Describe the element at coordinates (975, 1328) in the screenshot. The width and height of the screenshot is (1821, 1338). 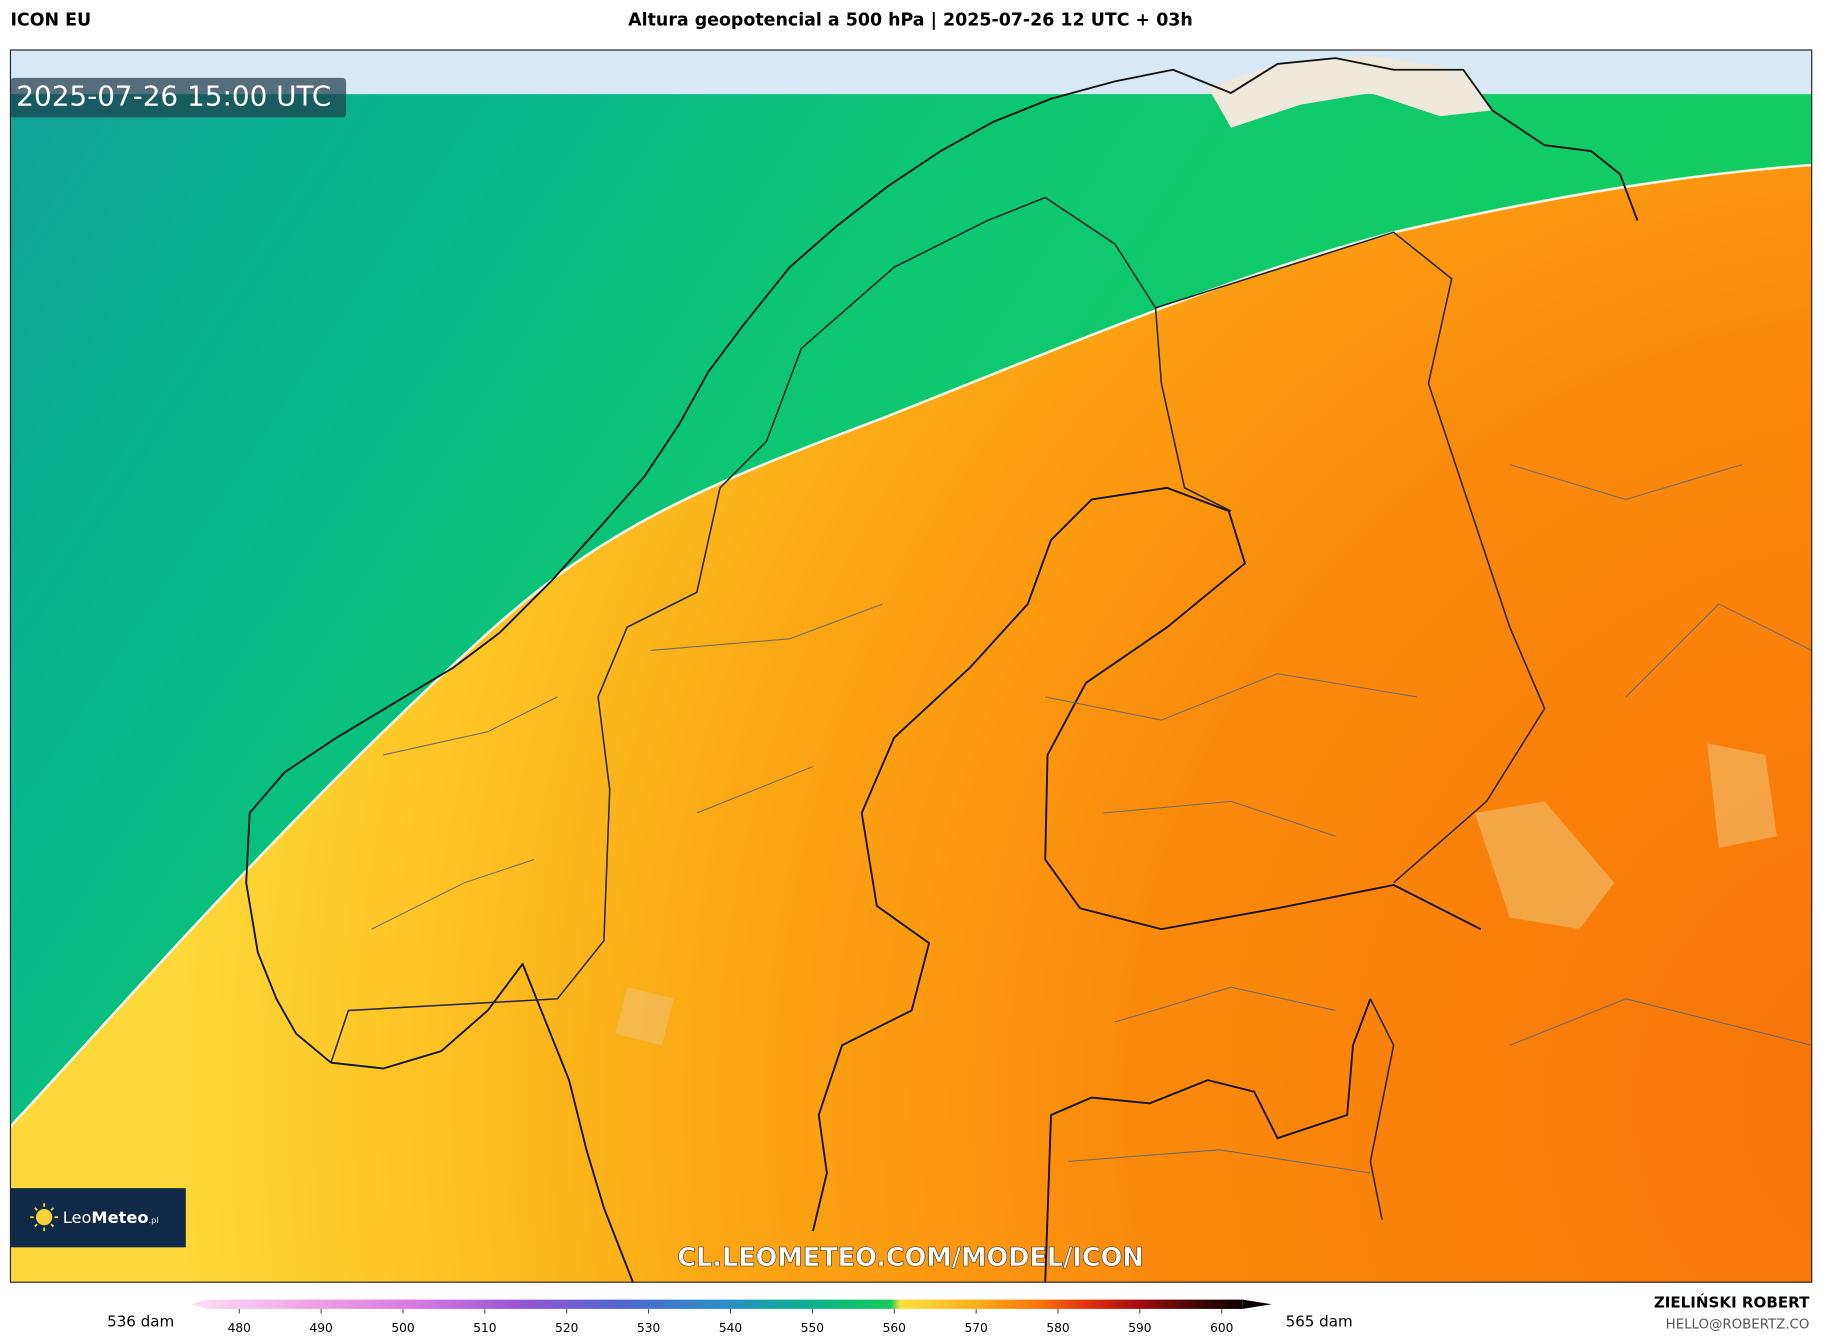
I see `colorbar-tick-label: 570` at that location.